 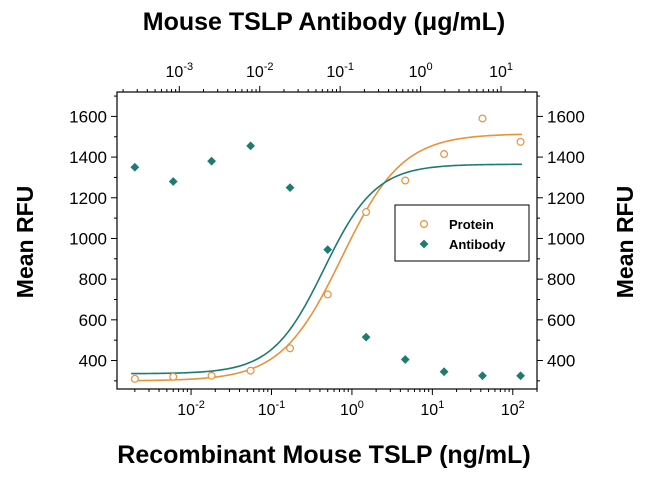 What do you see at coordinates (625, 242) in the screenshot?
I see `y-axis-label-right: Mean RFU` at bounding box center [625, 242].